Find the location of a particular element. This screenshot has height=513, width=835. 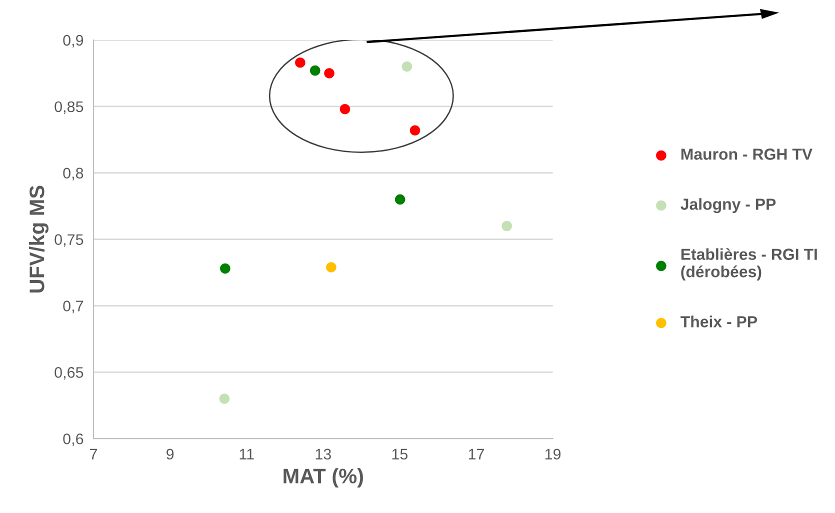

y-tick-label: 0,85 is located at coordinates (69, 107).